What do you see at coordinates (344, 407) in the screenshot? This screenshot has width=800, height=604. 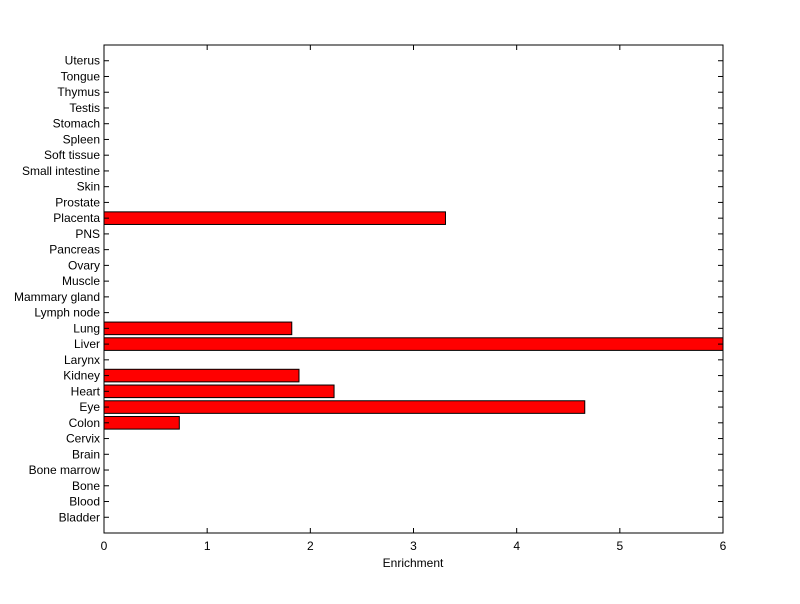 I see `bar-eye` at bounding box center [344, 407].